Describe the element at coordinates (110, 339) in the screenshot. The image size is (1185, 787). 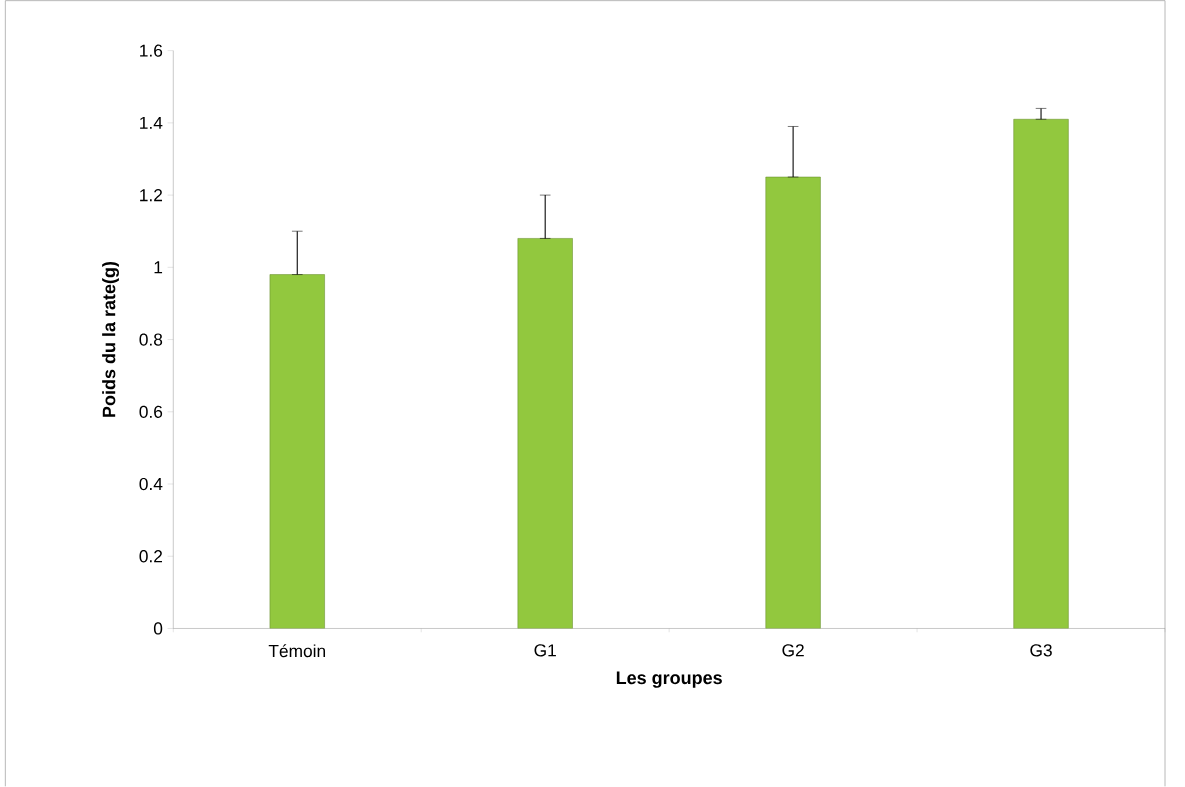
I see `y-axis-title: Poids du la rate(g)` at that location.